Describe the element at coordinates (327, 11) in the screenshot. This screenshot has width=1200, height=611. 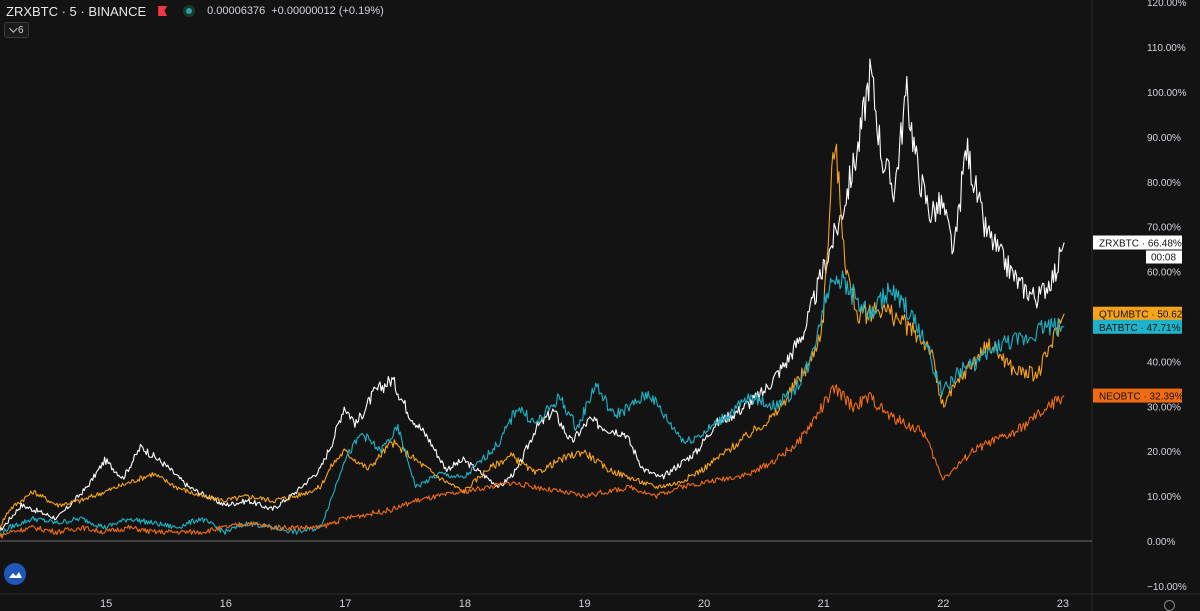
I see `price-change: +0.00000012 (+0.19%)` at that location.